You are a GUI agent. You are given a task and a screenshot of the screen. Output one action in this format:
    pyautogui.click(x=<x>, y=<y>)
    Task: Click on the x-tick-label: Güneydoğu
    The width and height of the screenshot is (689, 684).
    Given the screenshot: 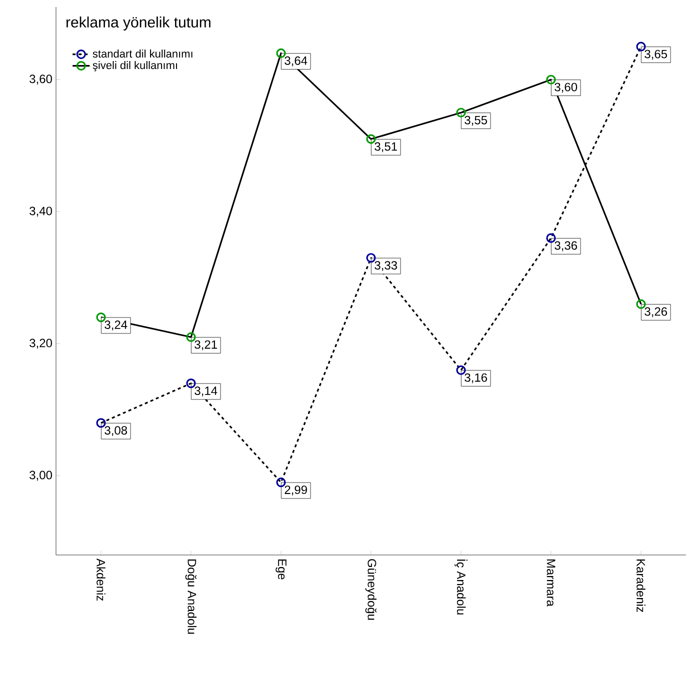 What is the action you would take?
    pyautogui.click(x=371, y=589)
    